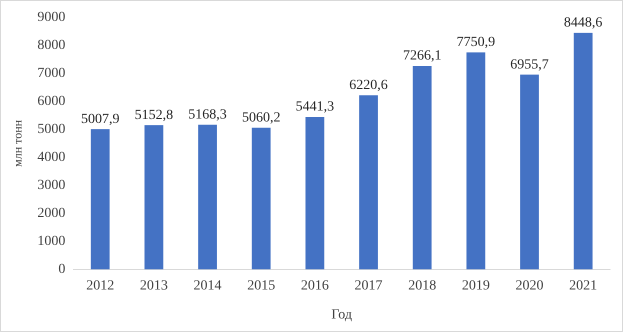 Image resolution: width=623 pixels, height=332 pixels. What do you see at coordinates (341, 314) in the screenshot?
I see `x-axis-title: Год` at bounding box center [341, 314].